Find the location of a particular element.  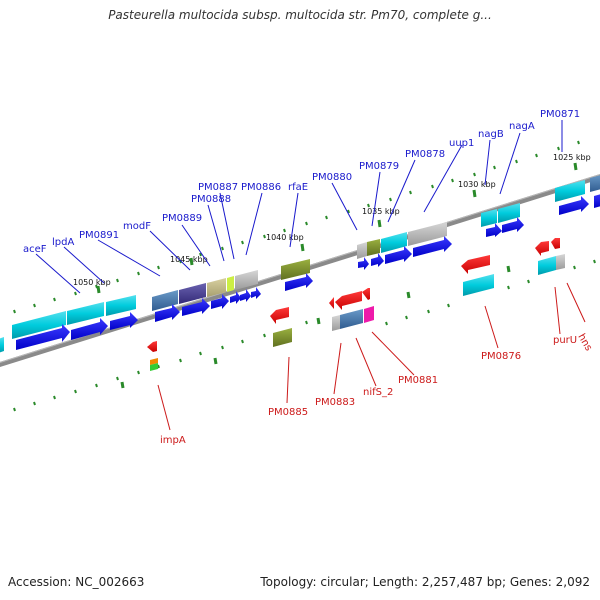

gene-box-pm0889 is located at coordinates (192, 293).